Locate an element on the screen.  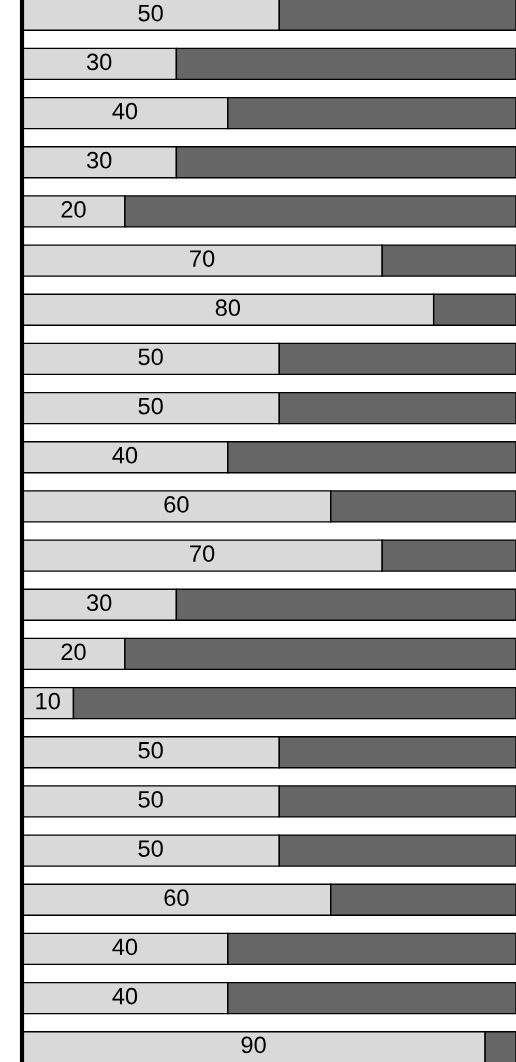
data-label: 90 is located at coordinates (253, 1045).